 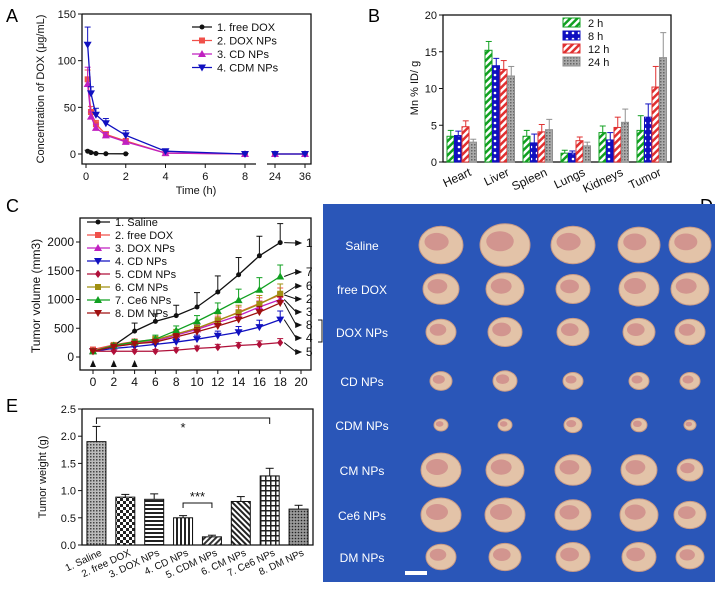 What do you see at coordinates (143, 301) in the screenshot?
I see `legend-label-c: 7. Ce6 NPs` at bounding box center [143, 301].